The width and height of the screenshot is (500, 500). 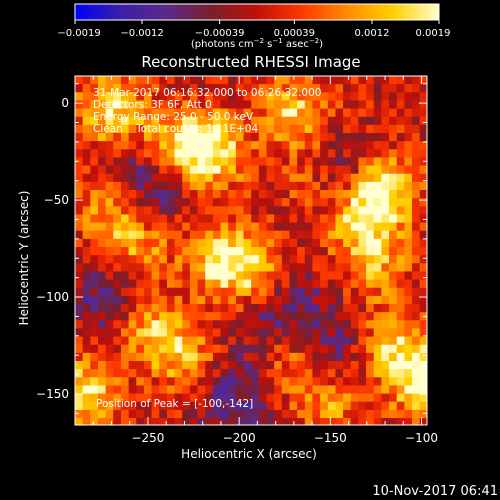 I want to click on y-tick-label: 0, so click(x=65, y=103).